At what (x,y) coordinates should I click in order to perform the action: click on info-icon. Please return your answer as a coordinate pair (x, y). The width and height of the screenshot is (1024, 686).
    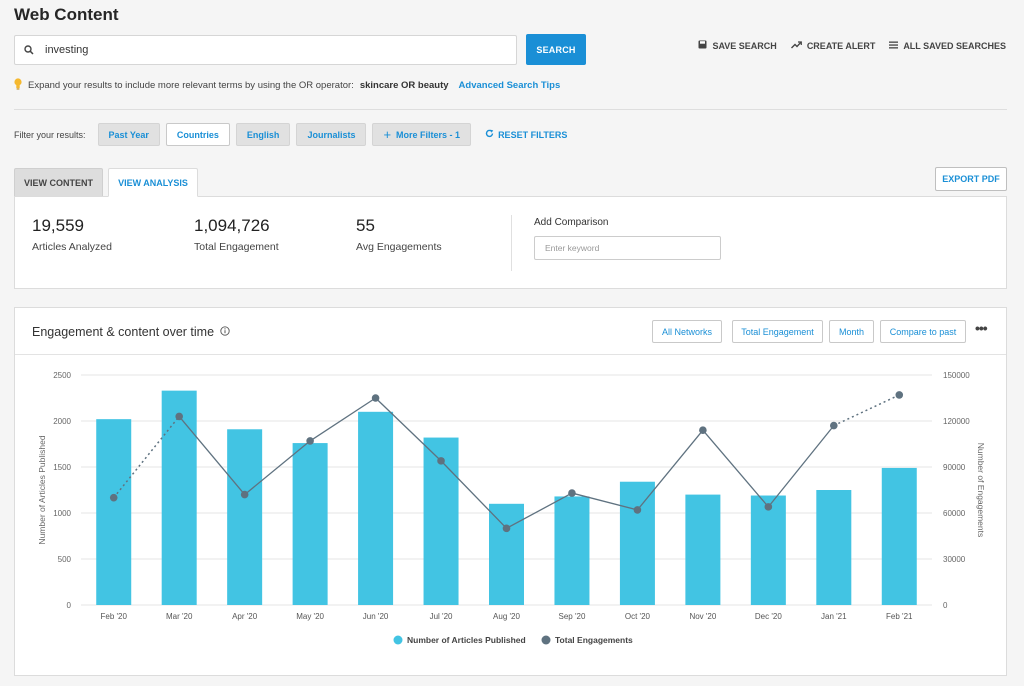
    Looking at the image, I should click on (225, 332).